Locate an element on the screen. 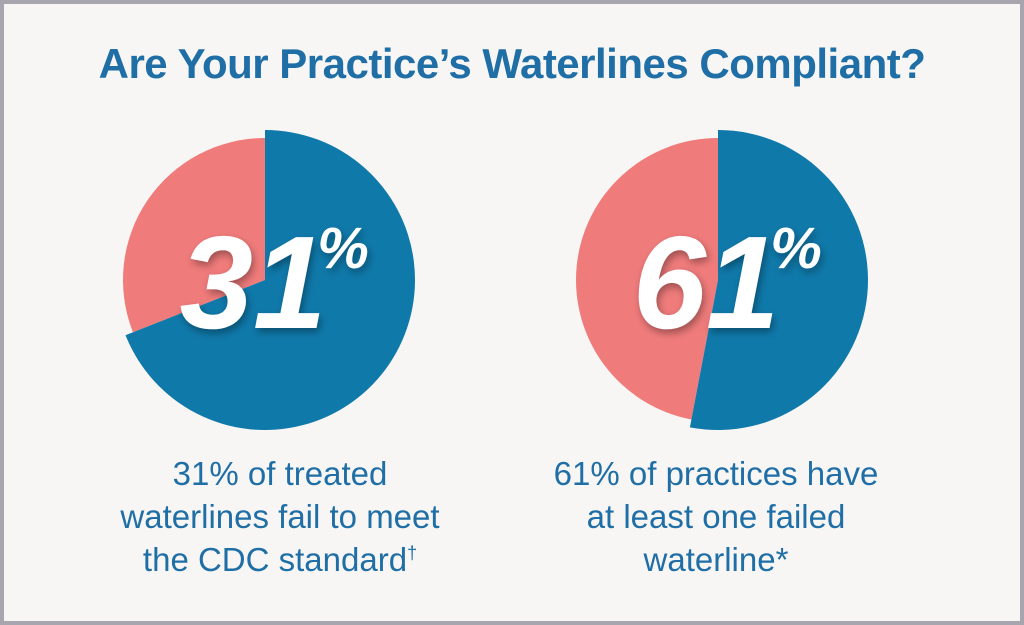  dagger-footnote-mark: † is located at coordinates (412, 553).